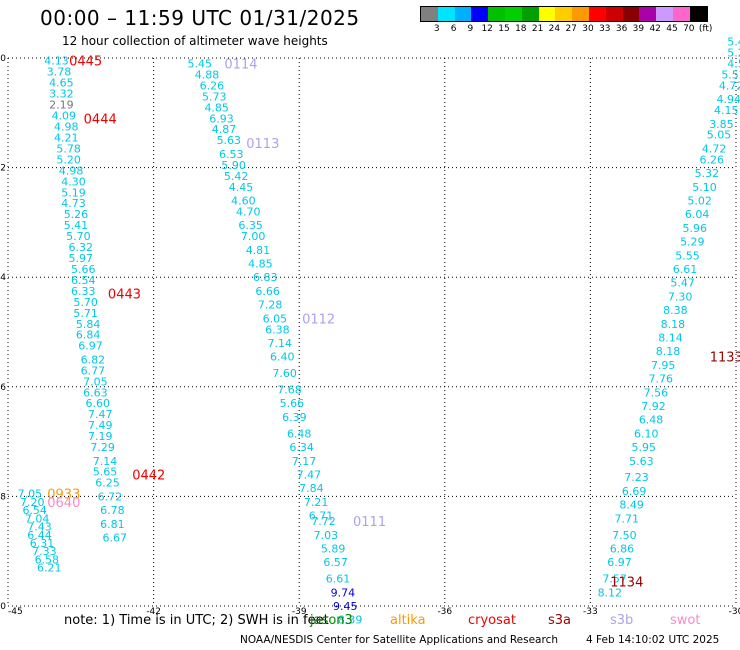  What do you see at coordinates (88, 324) in the screenshot?
I see `wave-height-value: 5.84` at bounding box center [88, 324].